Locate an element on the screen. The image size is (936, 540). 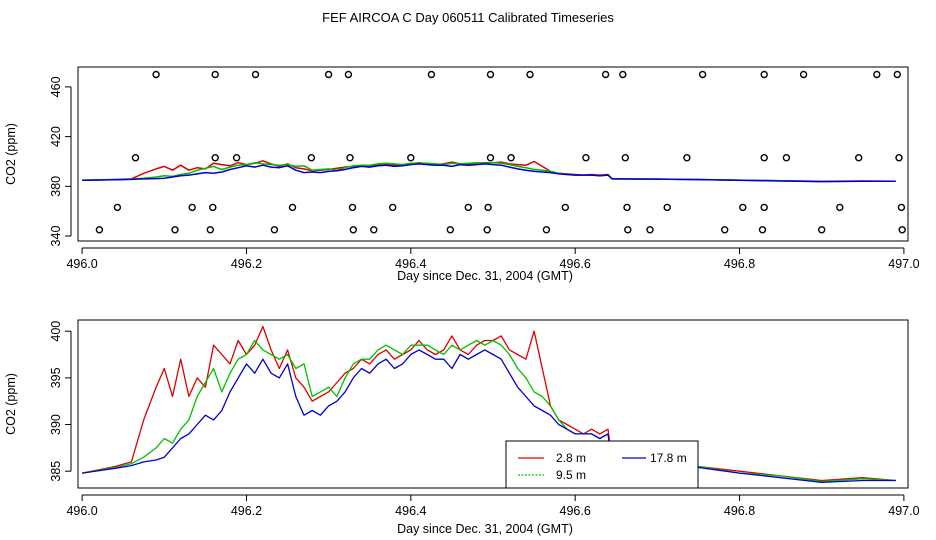
bottom-x-tick-label: 496.4 is located at coordinates (410, 511).